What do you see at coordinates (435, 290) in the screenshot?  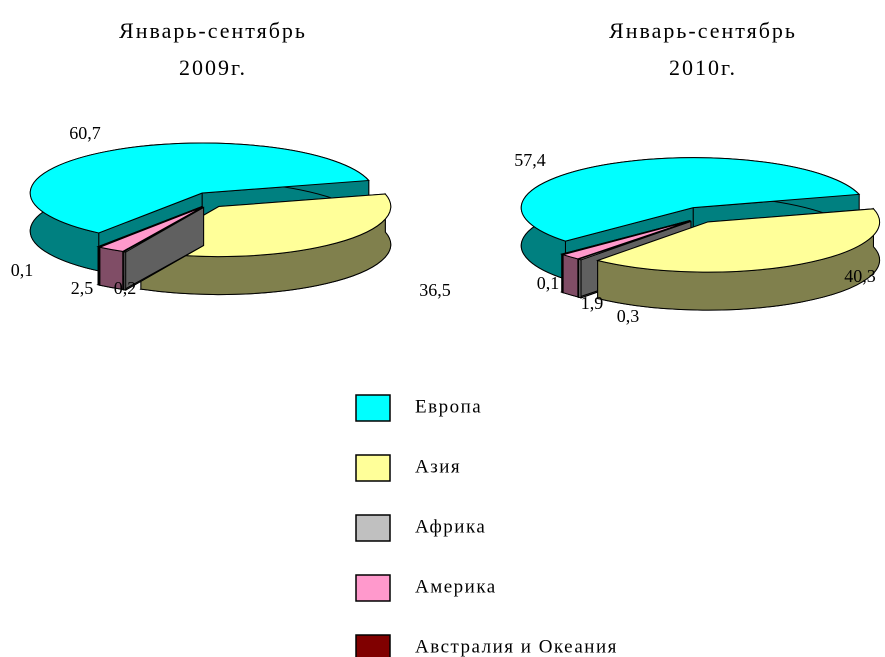 I see `data-label: 36,5` at bounding box center [435, 290].